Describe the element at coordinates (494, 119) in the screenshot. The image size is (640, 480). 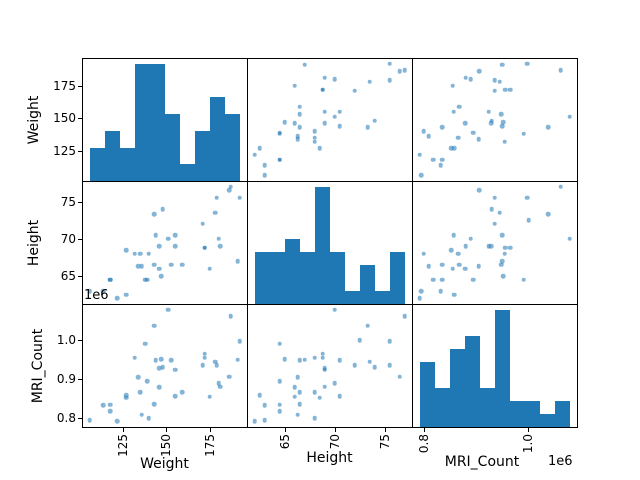
I see `cell-scatter-weight-vs-mri_count` at that location.